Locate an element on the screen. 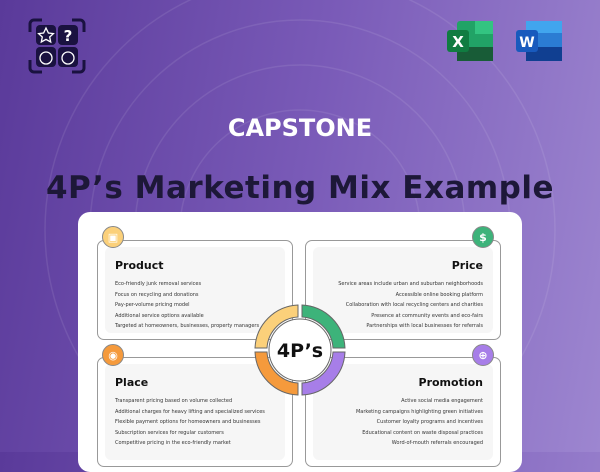 This screenshot has height=472, width=600. price-segment is located at coordinates (323, 326).